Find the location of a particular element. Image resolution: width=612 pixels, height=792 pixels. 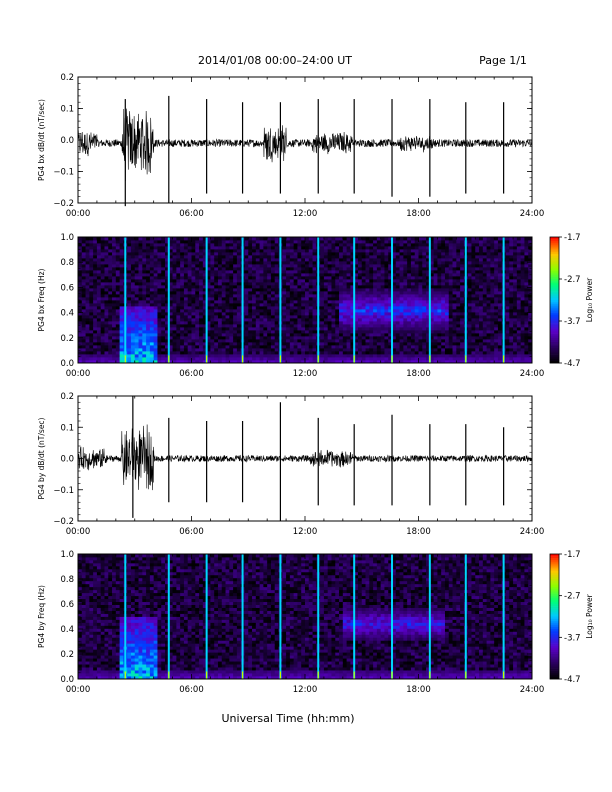

x-tick-label: 00:00 is located at coordinates (78, 214).